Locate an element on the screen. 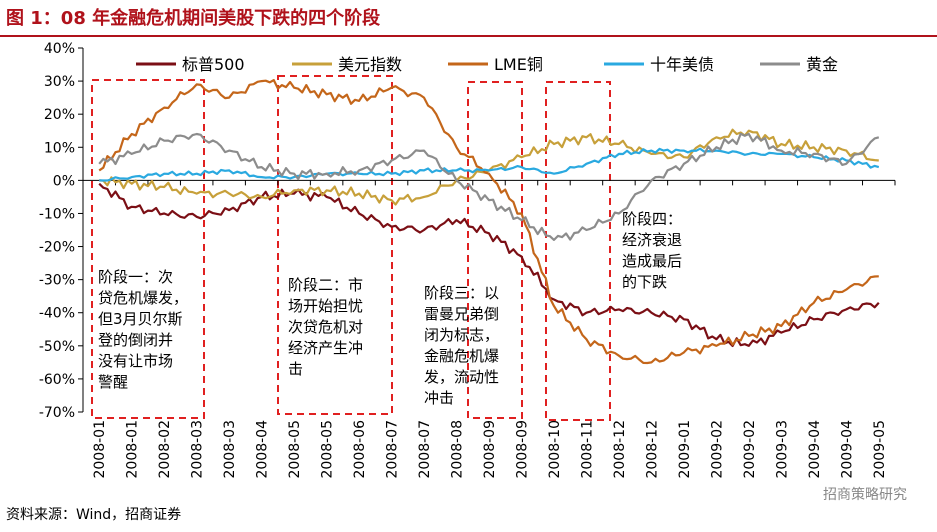 The image size is (937, 532). y-tick-label: 40% is located at coordinates (59, 49).